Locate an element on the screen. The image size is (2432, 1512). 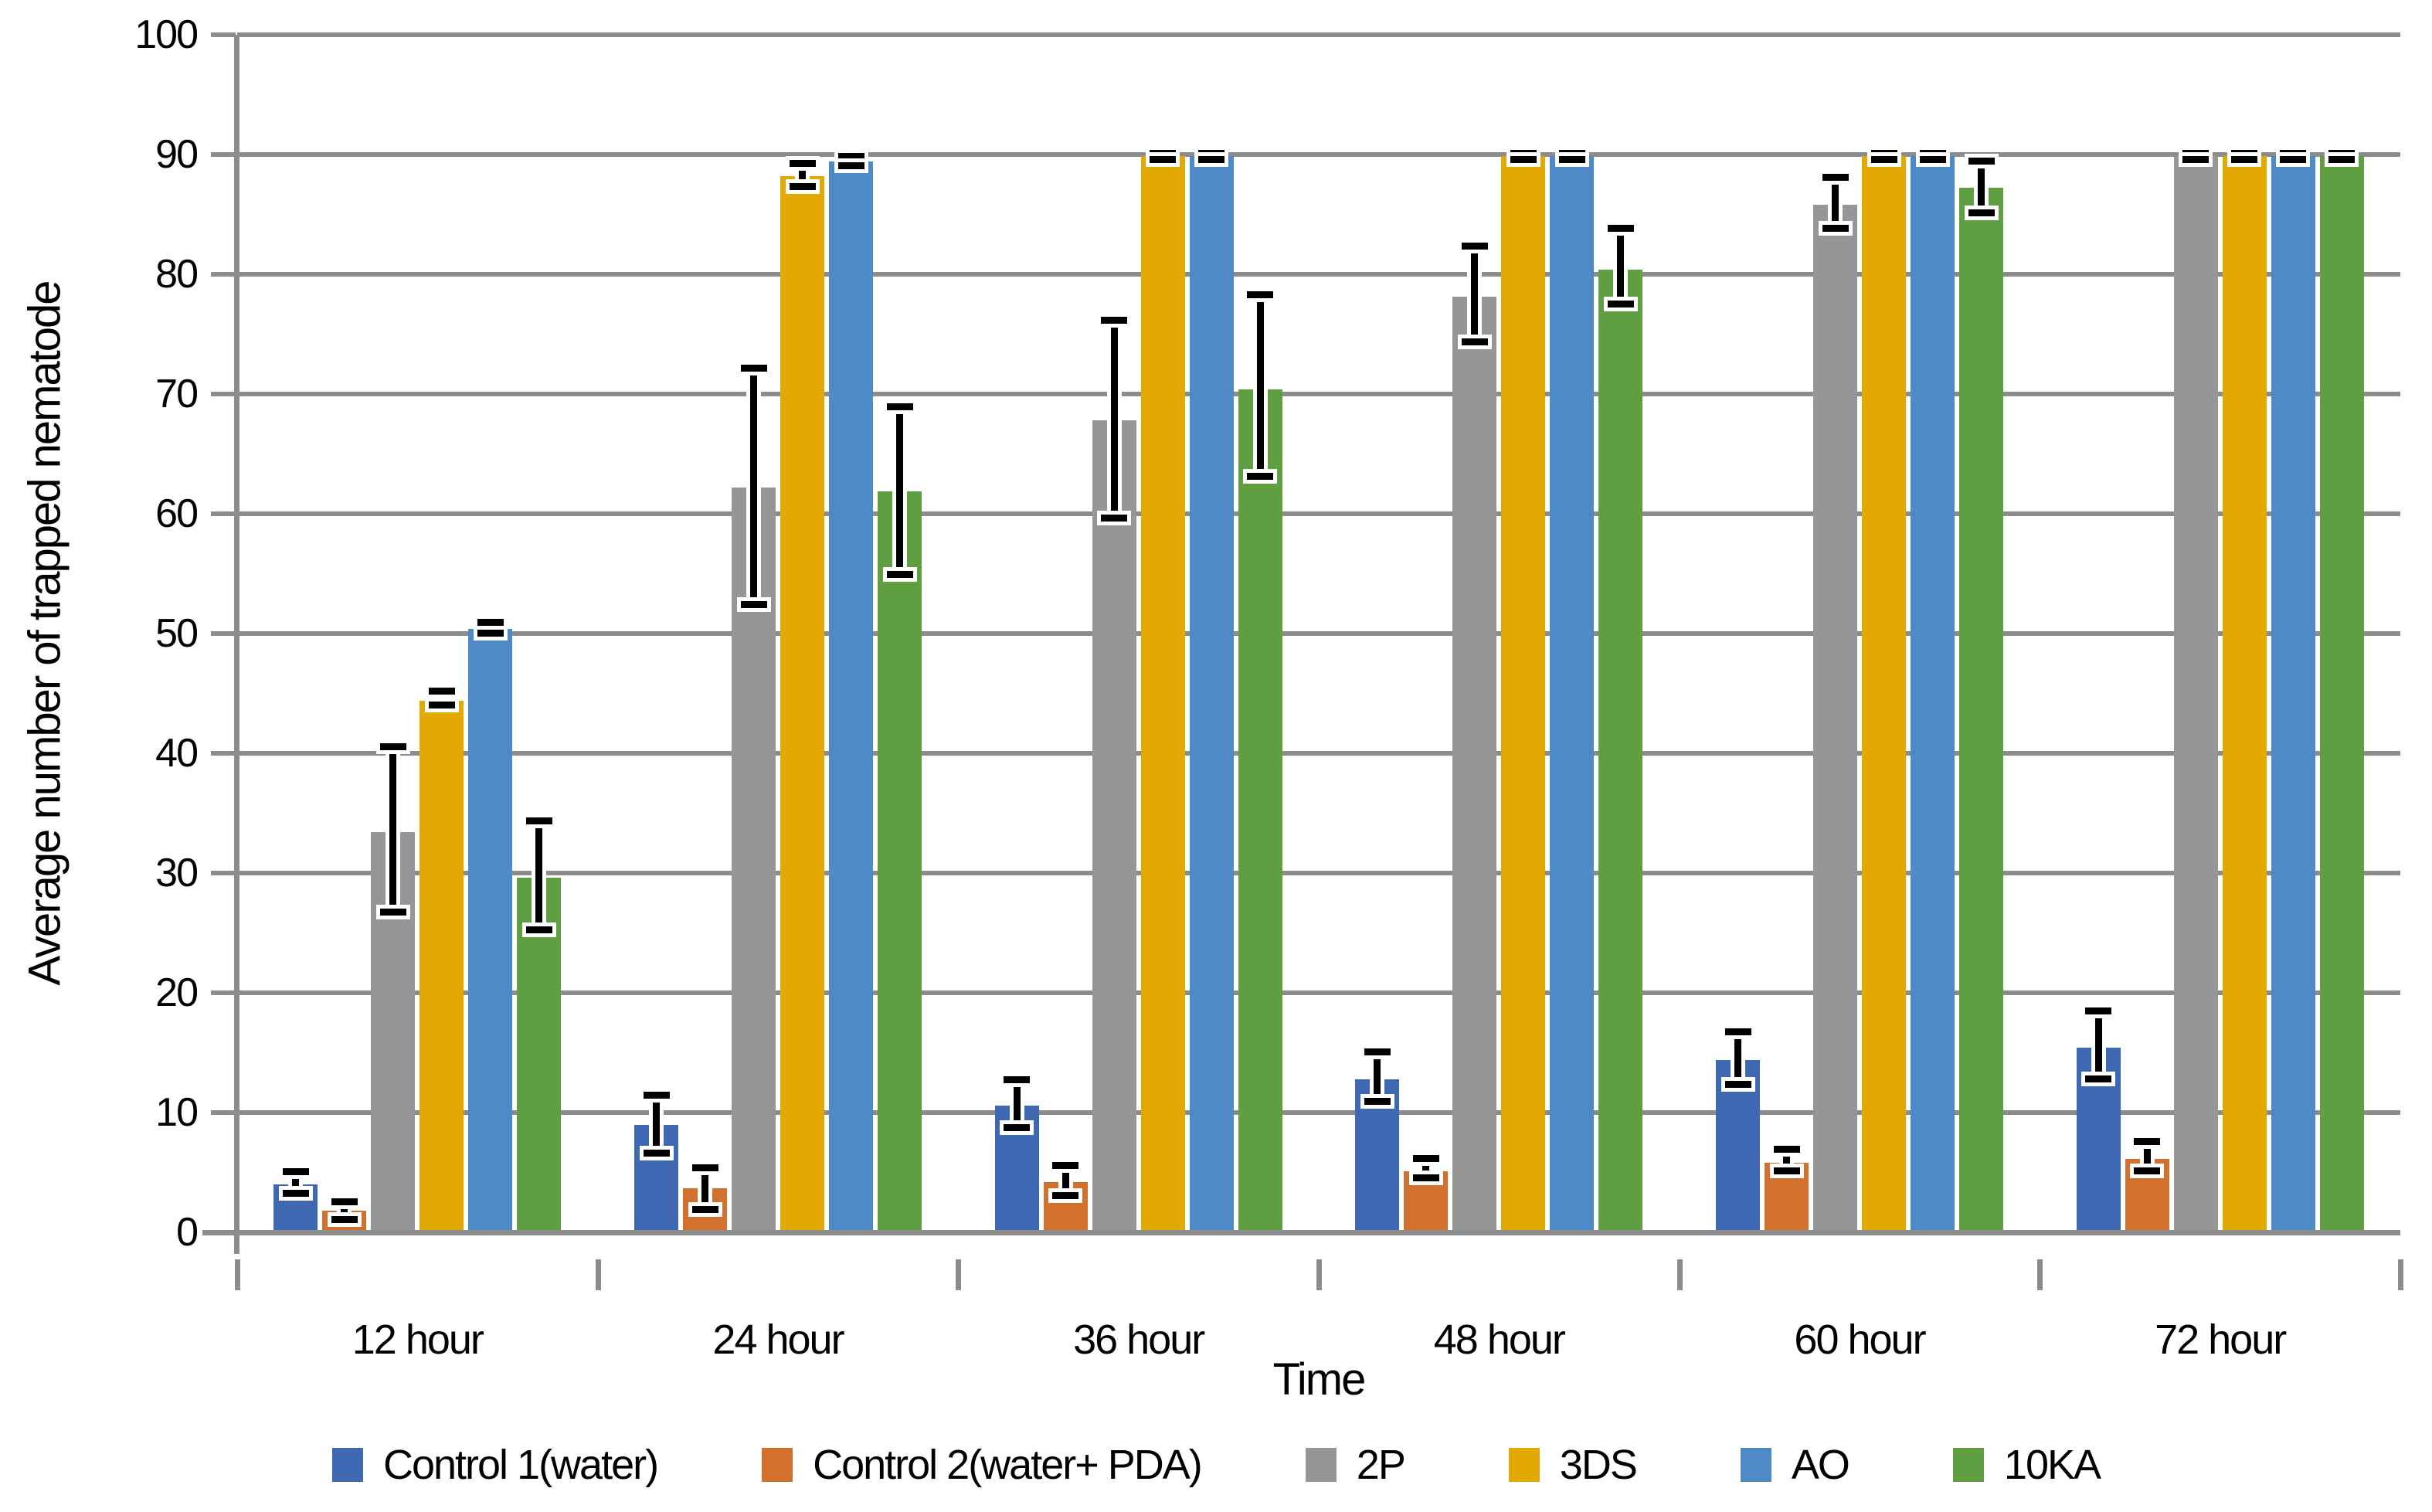
legend-label: AO is located at coordinates (1820, 1465).